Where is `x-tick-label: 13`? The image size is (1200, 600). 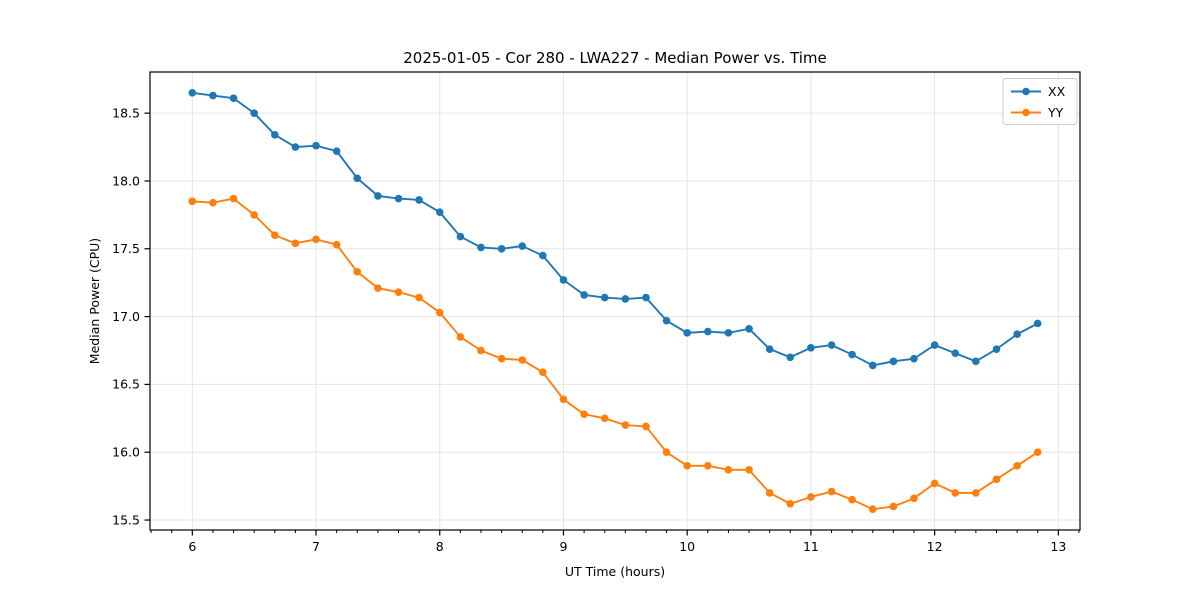
x-tick-label: 13 is located at coordinates (1058, 546).